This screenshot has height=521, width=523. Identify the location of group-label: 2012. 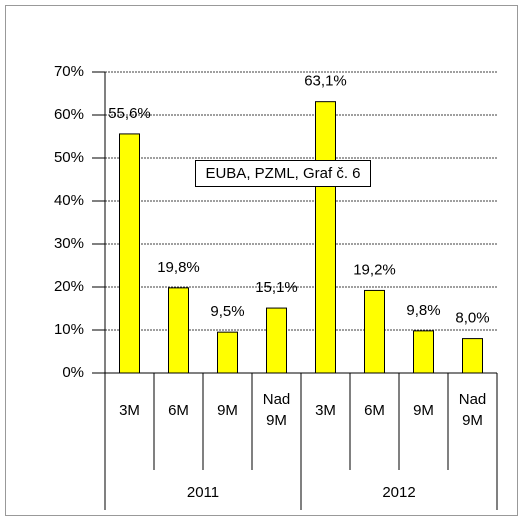
(398, 492).